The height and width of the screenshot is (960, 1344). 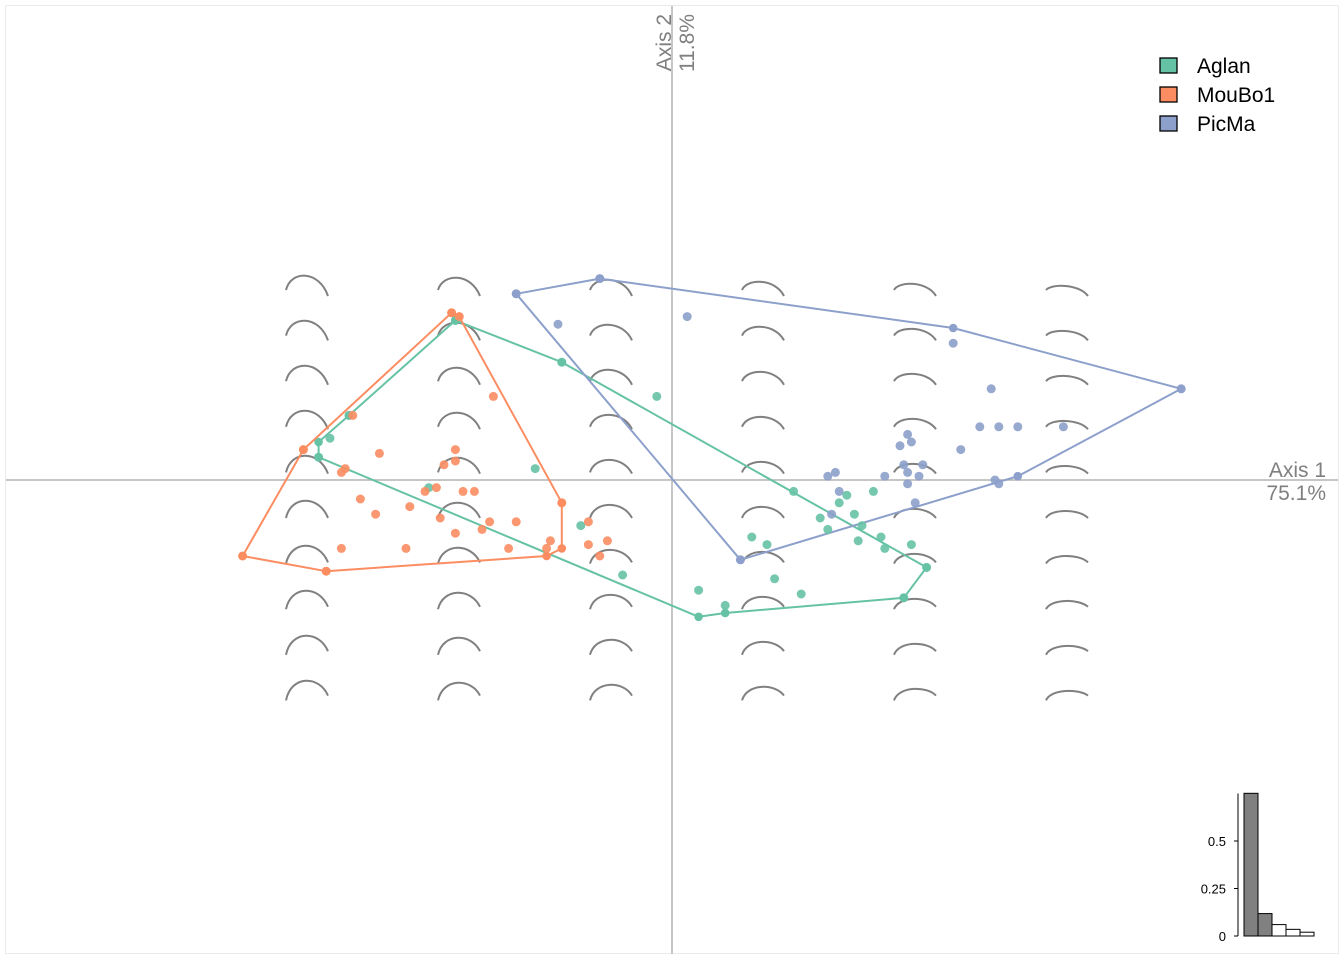 I want to click on legend-label: Aglan, so click(x=1224, y=66).